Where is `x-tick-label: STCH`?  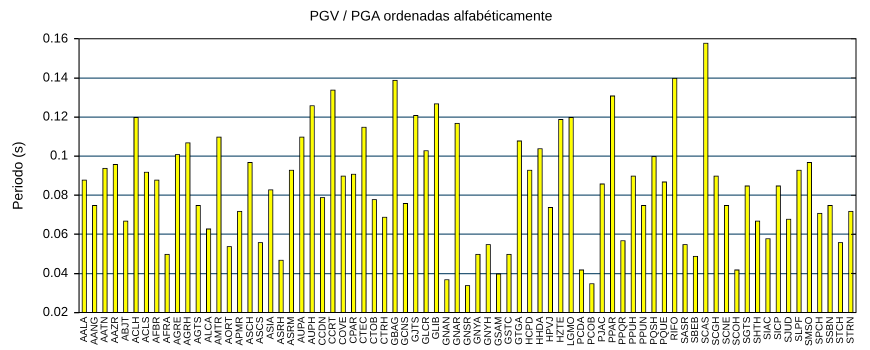
x-tick-label: STCH is located at coordinates (840, 330).